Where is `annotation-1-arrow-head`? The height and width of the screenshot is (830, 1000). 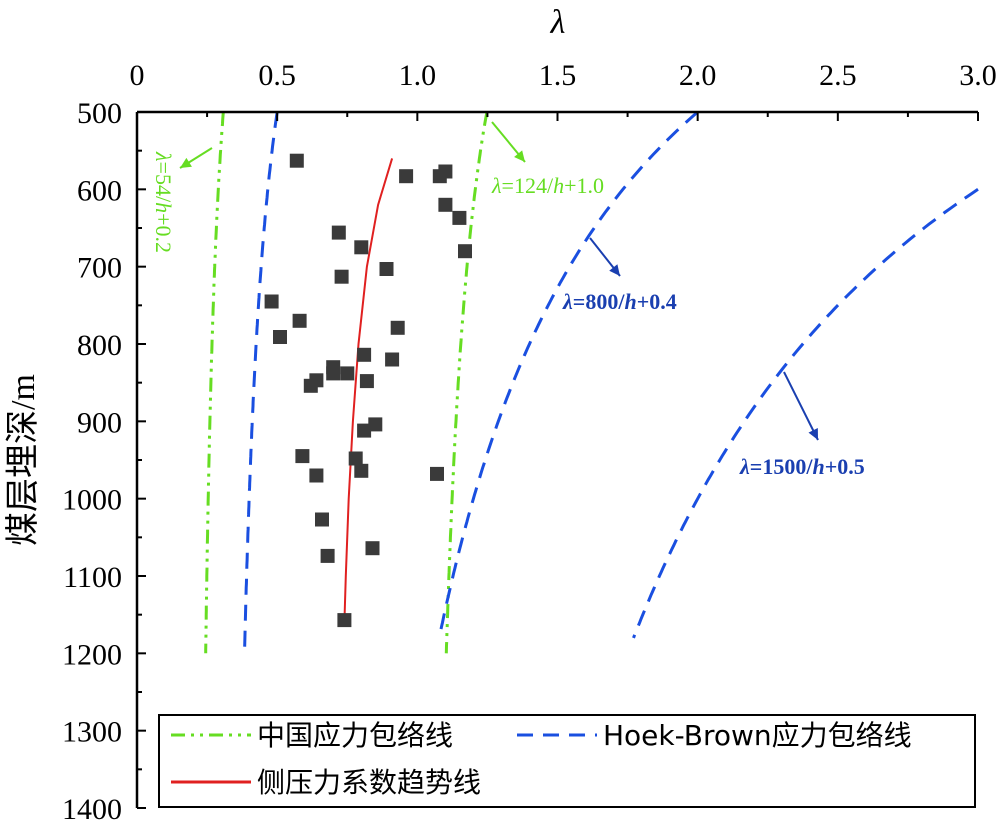 annotation-1-arrow-head is located at coordinates (186, 162).